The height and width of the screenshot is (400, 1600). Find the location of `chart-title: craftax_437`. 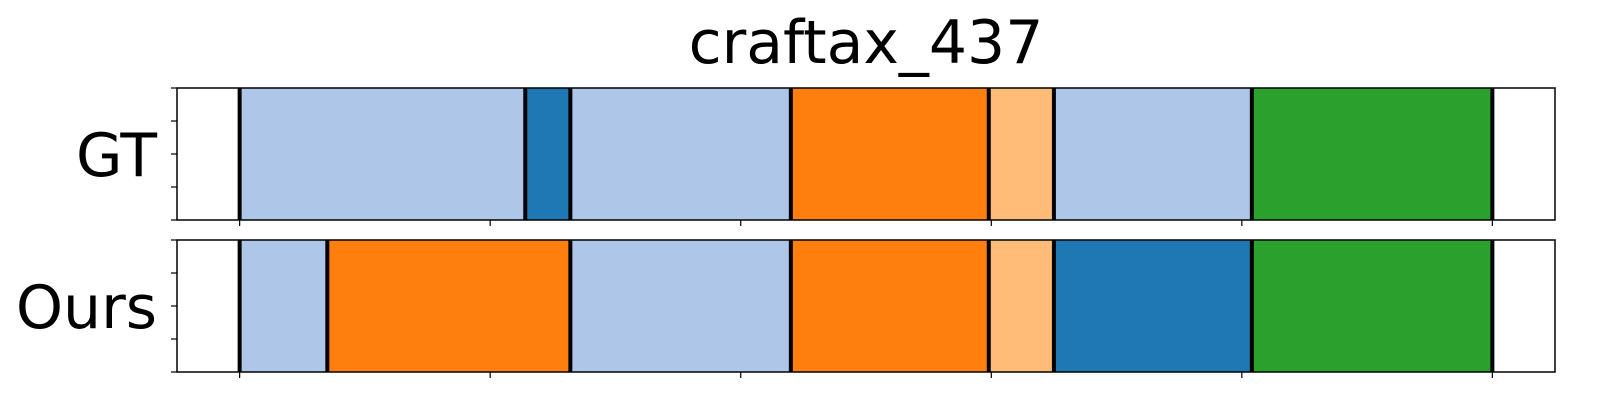

chart-title: craftax_437 is located at coordinates (866, 43).